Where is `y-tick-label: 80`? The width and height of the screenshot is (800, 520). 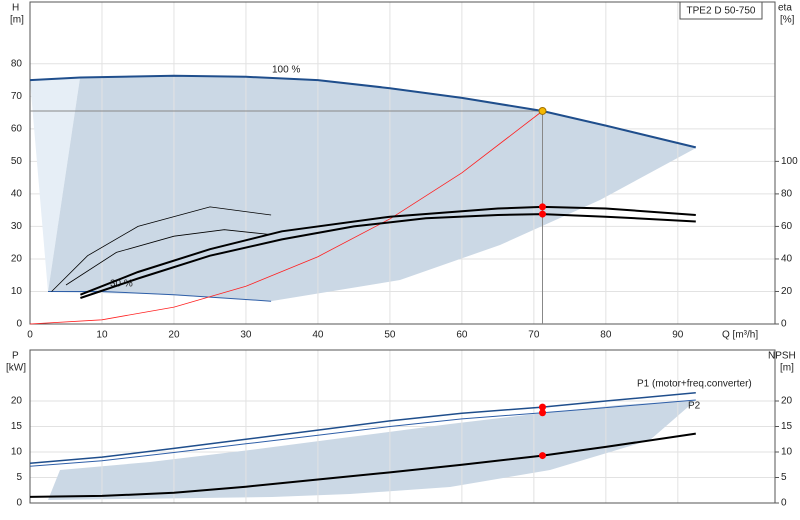 y-tick-label: 80 is located at coordinates (17, 63).